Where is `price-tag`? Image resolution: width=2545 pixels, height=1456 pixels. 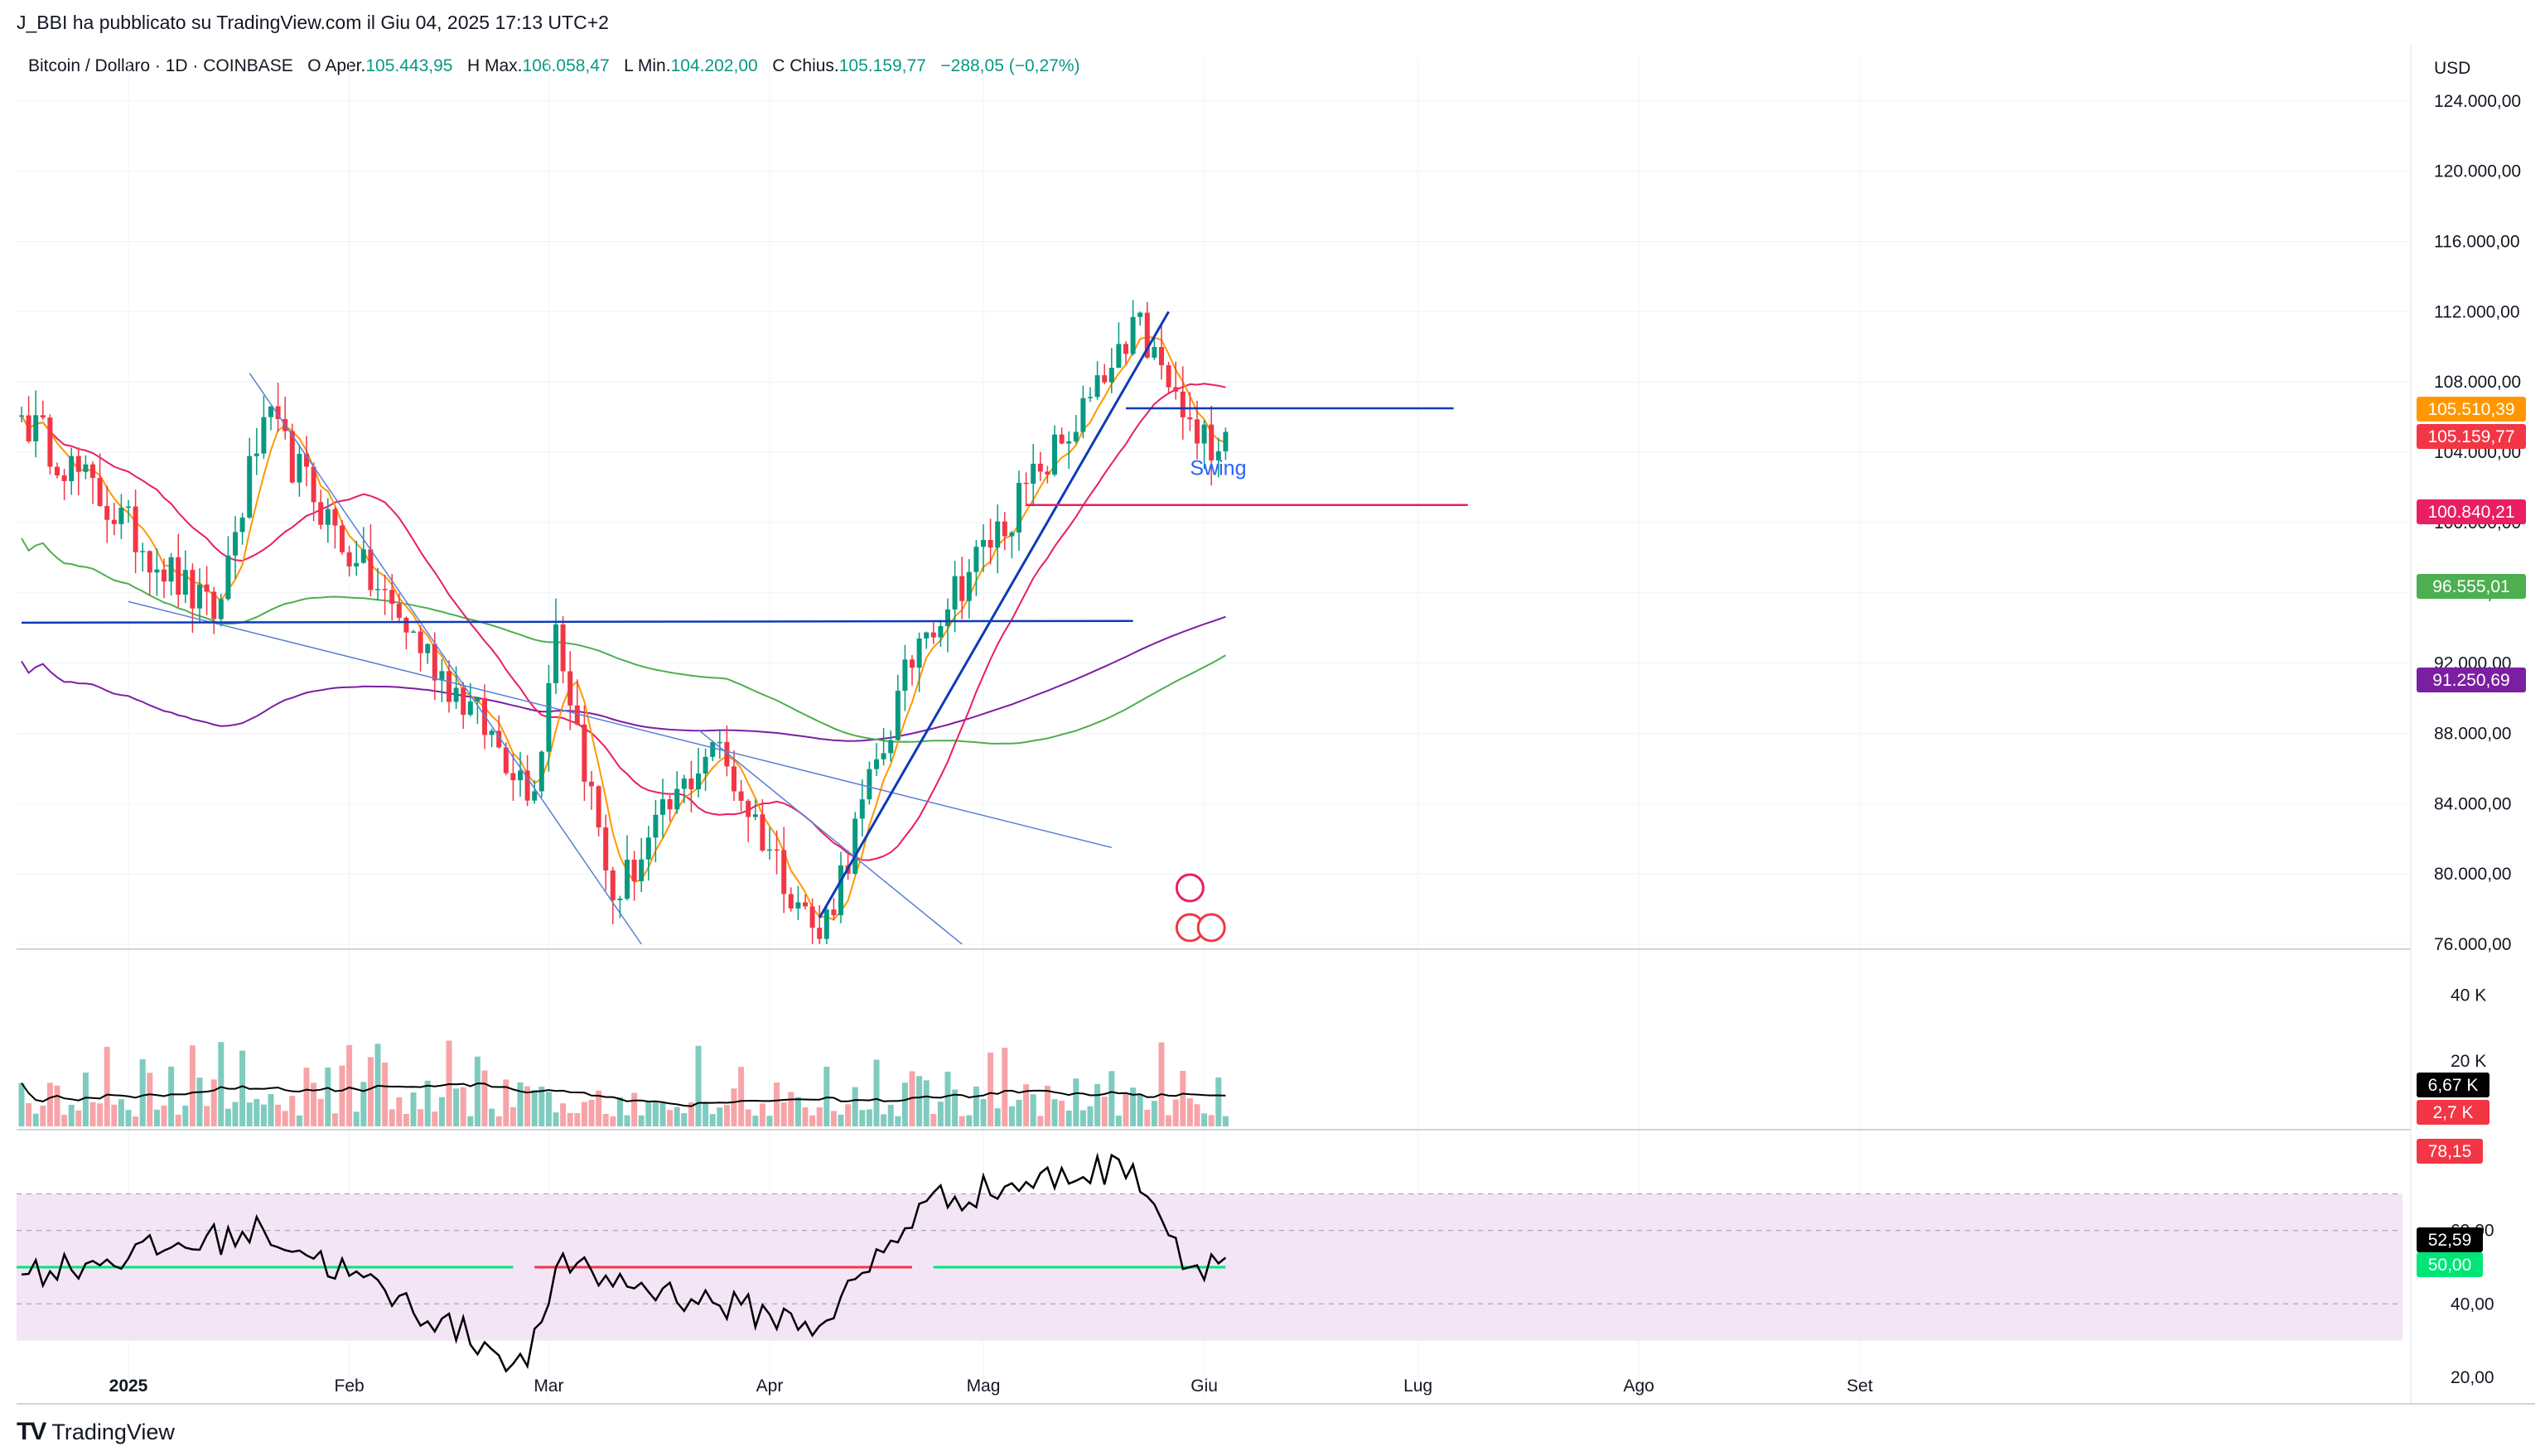
price-tag is located at coordinates (2471, 680).